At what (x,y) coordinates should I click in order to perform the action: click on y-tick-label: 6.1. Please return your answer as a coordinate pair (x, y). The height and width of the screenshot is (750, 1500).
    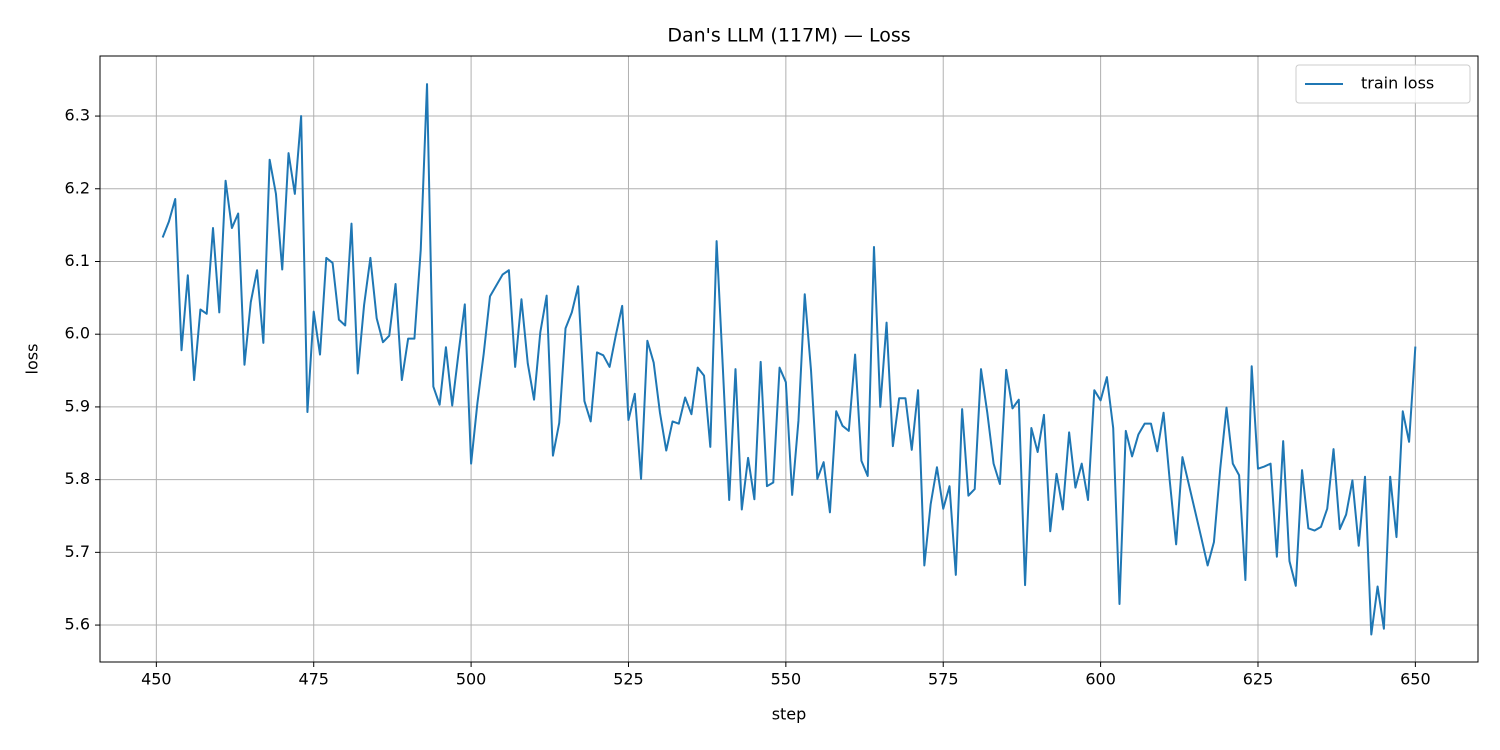
    Looking at the image, I should click on (77, 260).